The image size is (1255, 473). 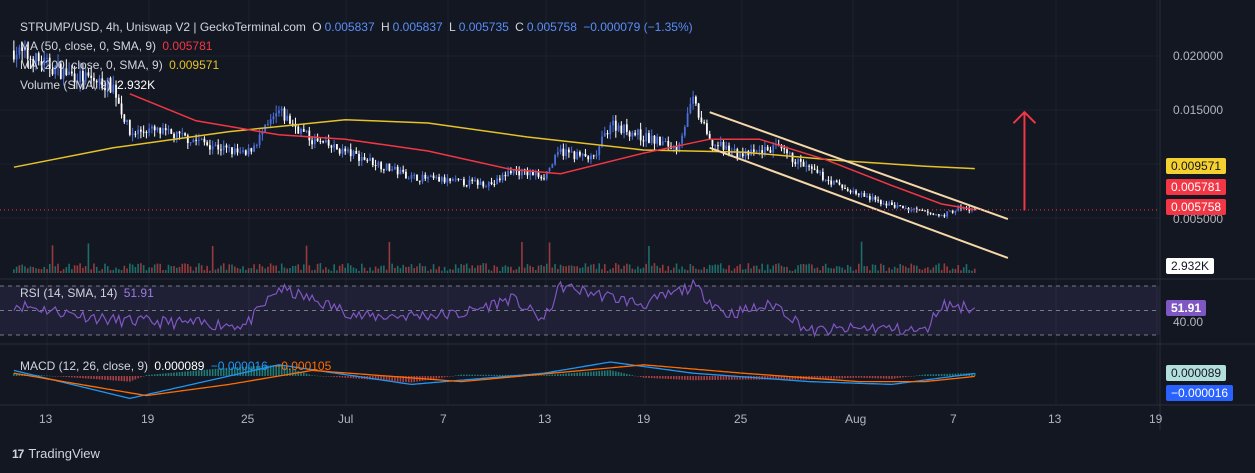 What do you see at coordinates (494, 380) in the screenshot?
I see `macd-pane` at bounding box center [494, 380].